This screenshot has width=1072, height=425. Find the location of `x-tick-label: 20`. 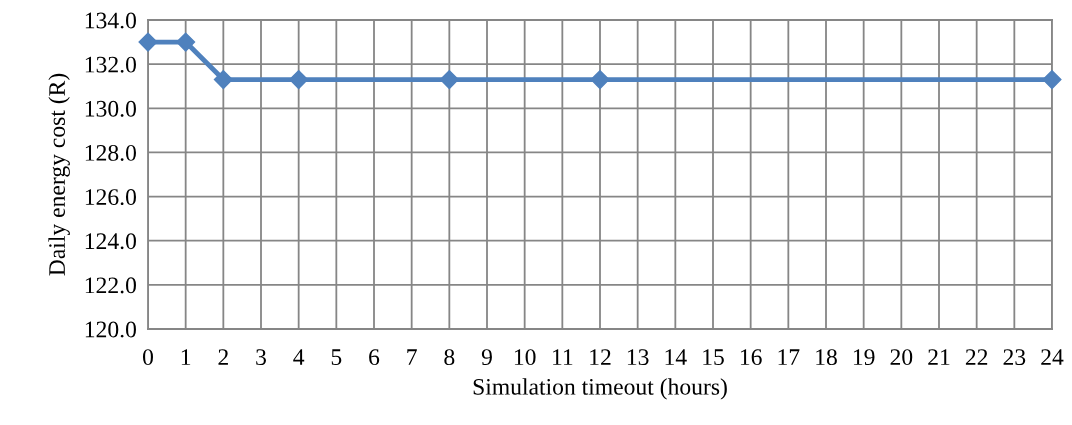

x-tick-label: 20 is located at coordinates (901, 357).